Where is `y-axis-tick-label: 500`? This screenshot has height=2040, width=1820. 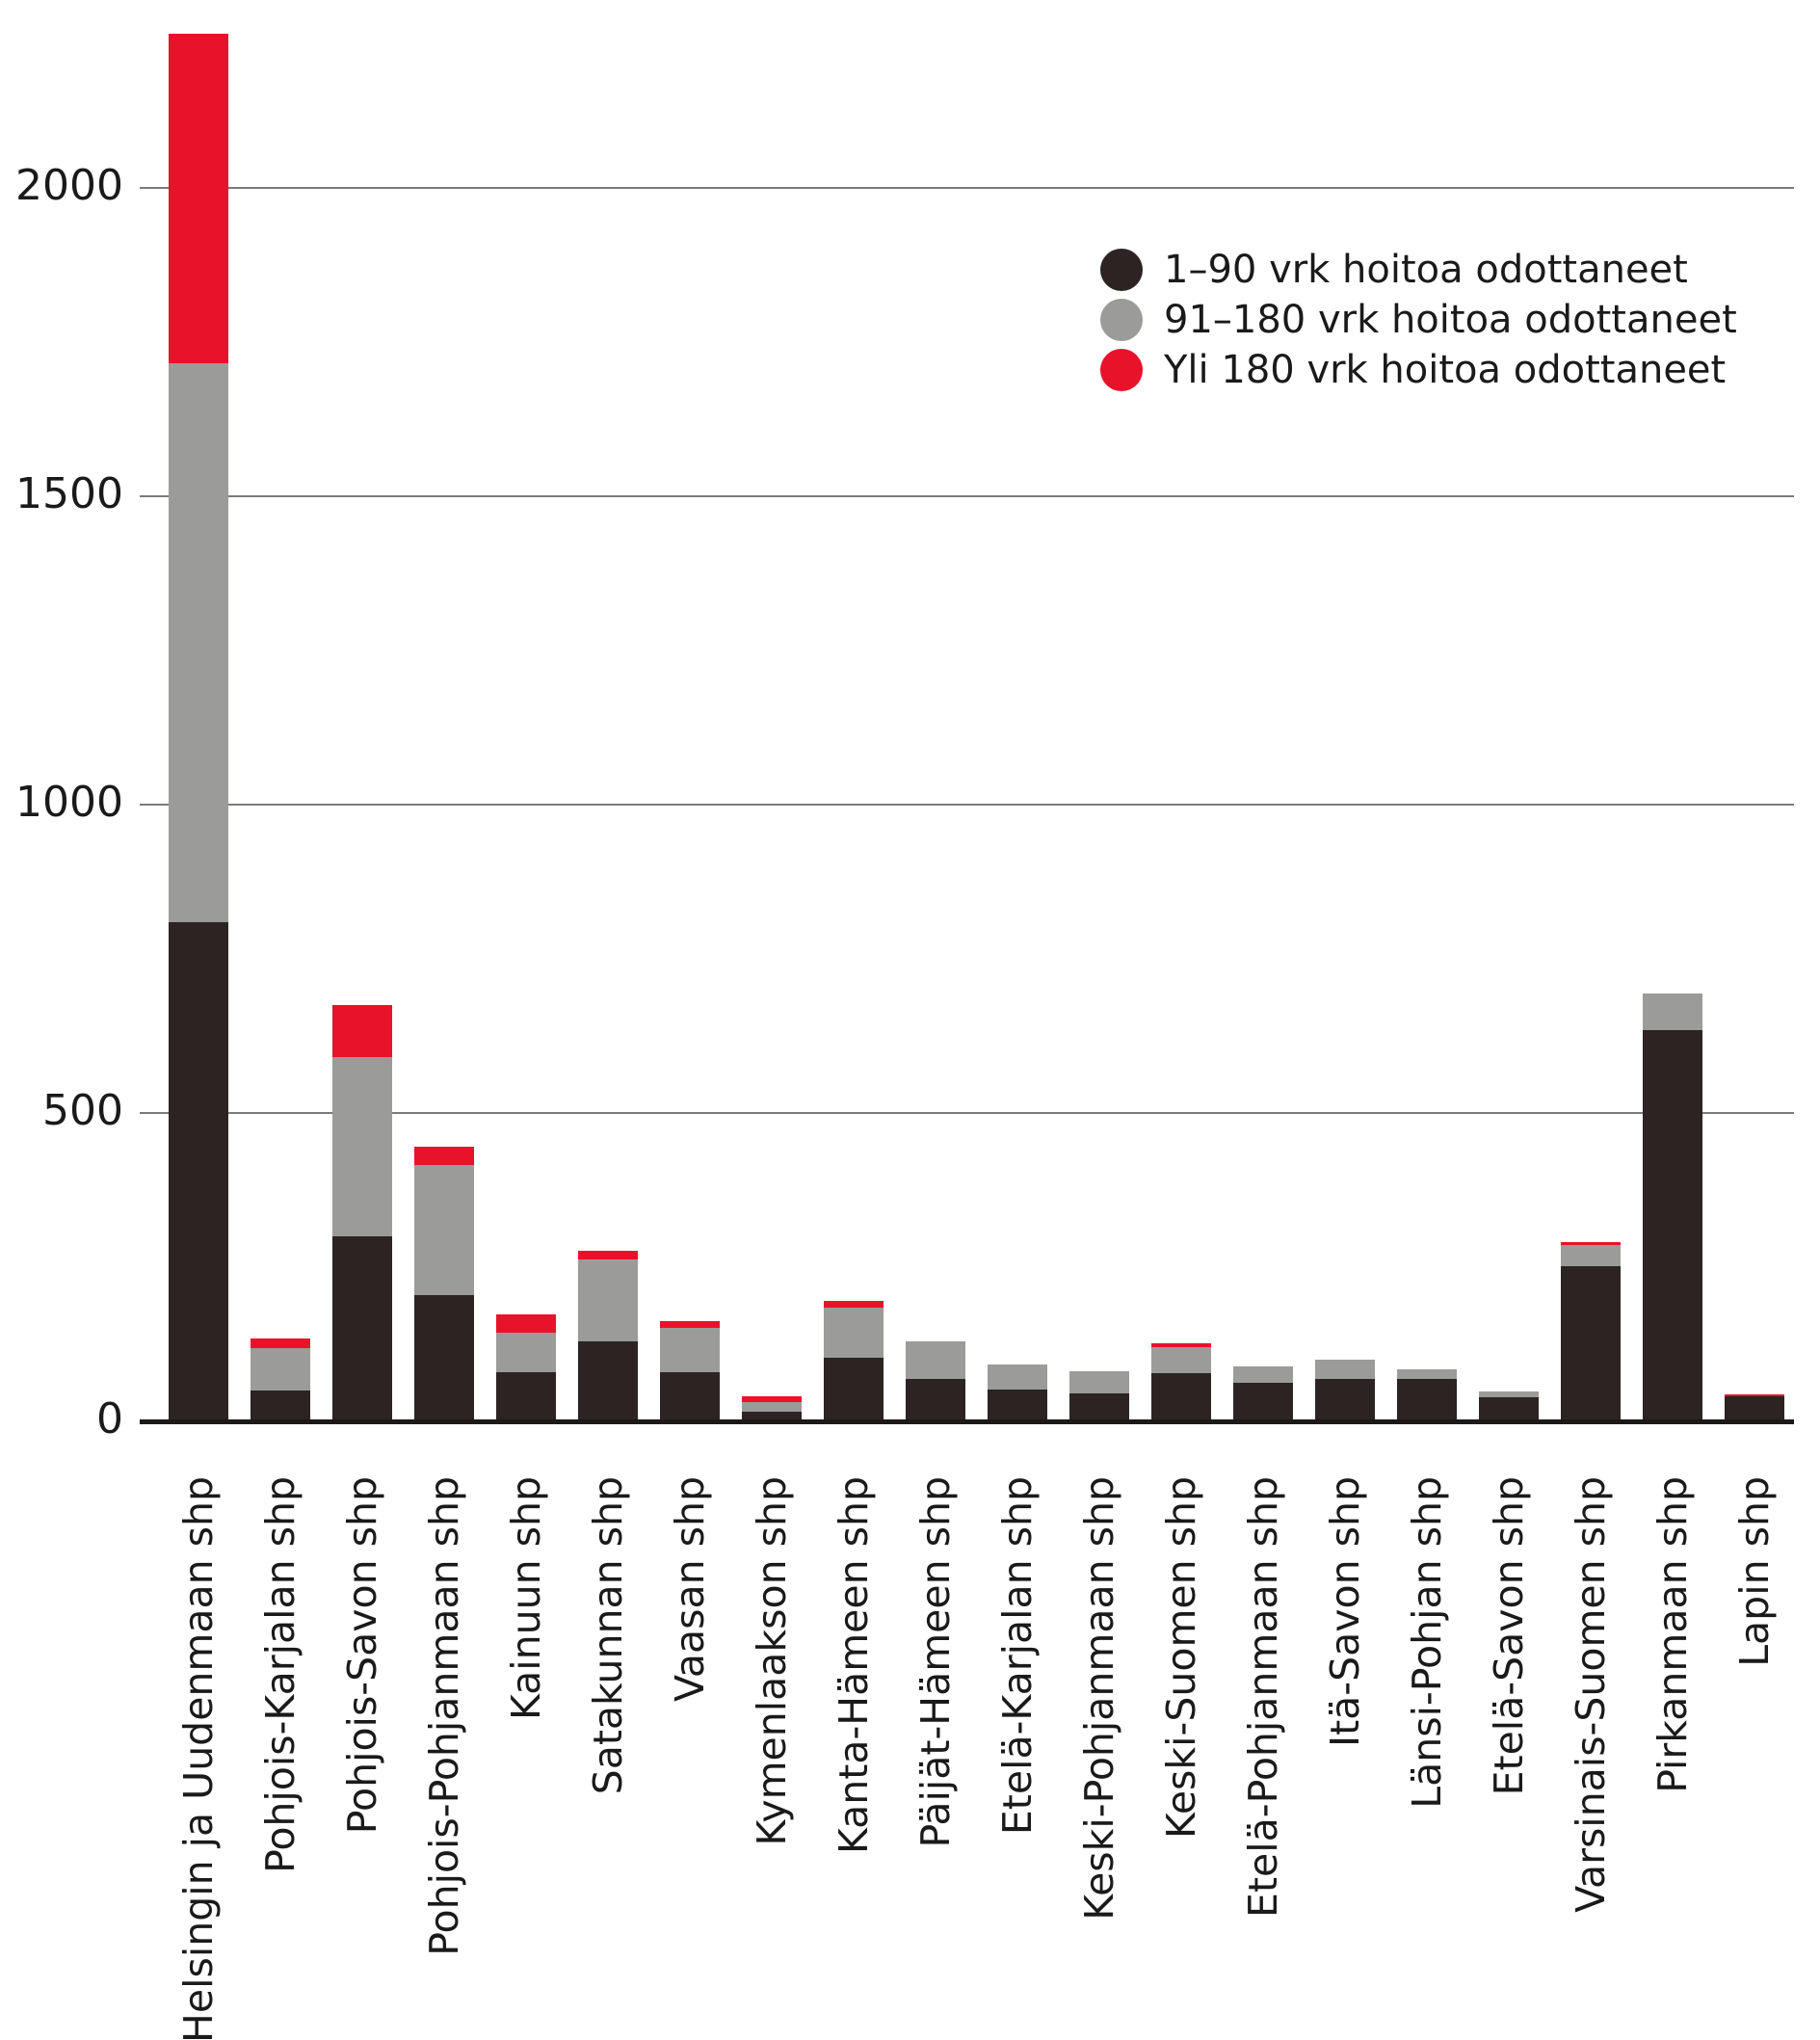
y-axis-tick-label: 500 is located at coordinates (82, 1110).